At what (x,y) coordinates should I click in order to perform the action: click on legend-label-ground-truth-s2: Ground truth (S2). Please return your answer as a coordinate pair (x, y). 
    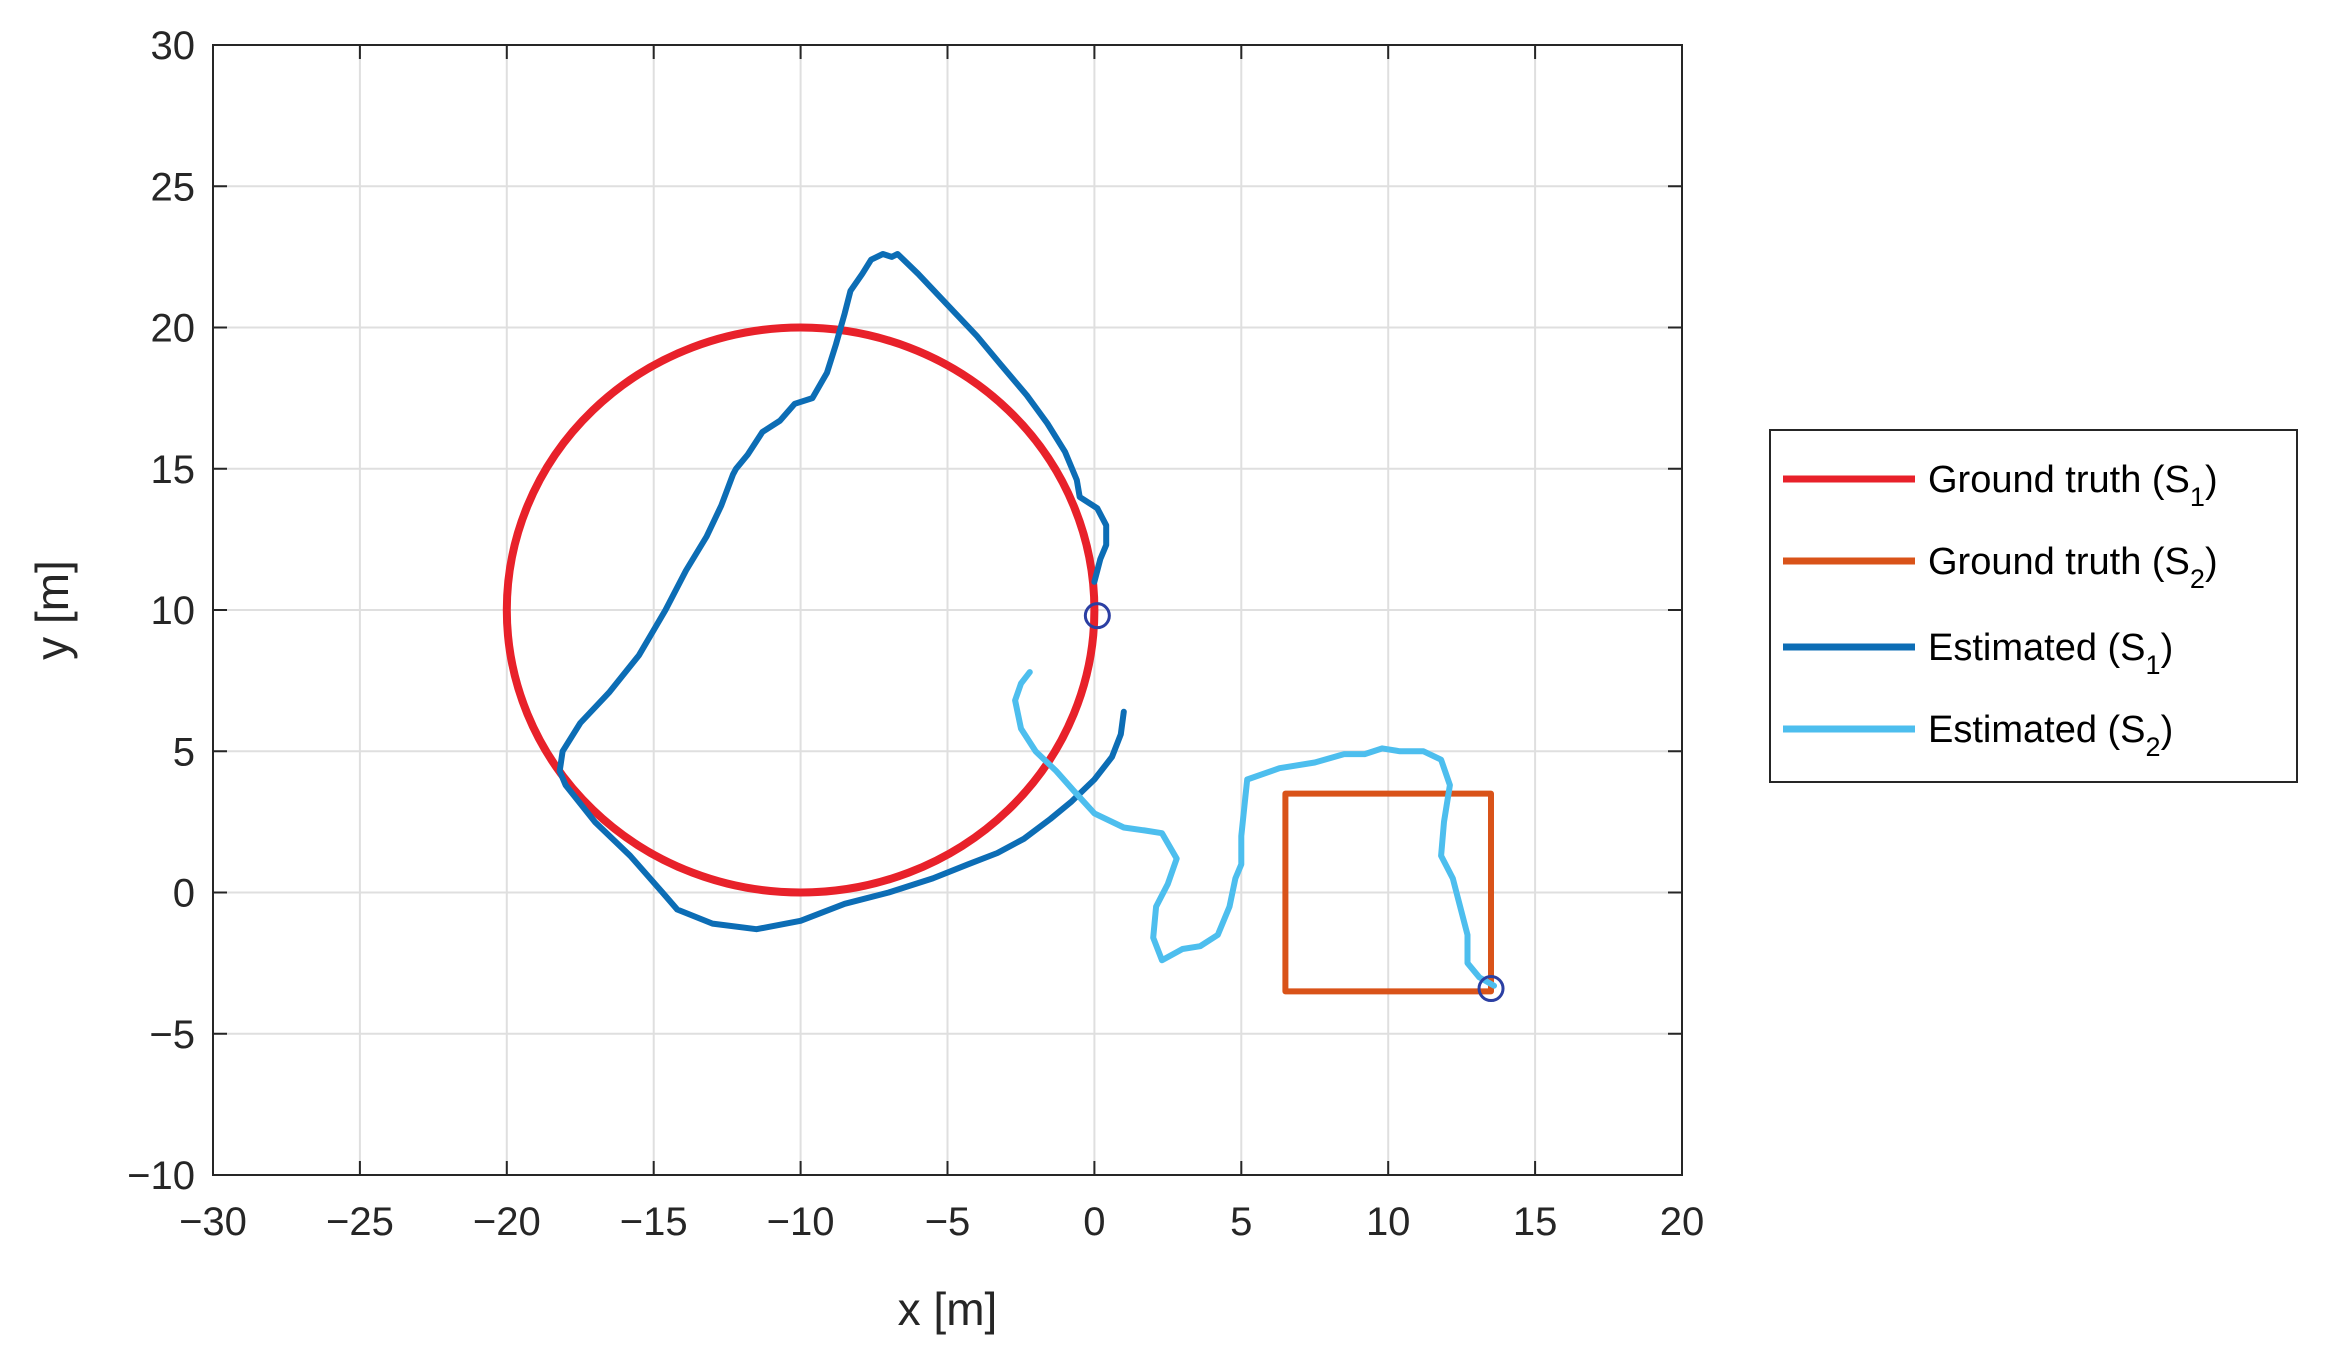
    Looking at the image, I should click on (2073, 567).